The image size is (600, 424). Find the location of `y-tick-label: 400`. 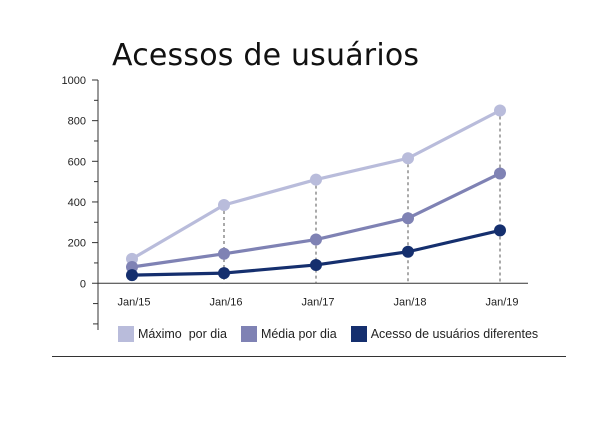

y-tick-label: 400 is located at coordinates (77, 203).